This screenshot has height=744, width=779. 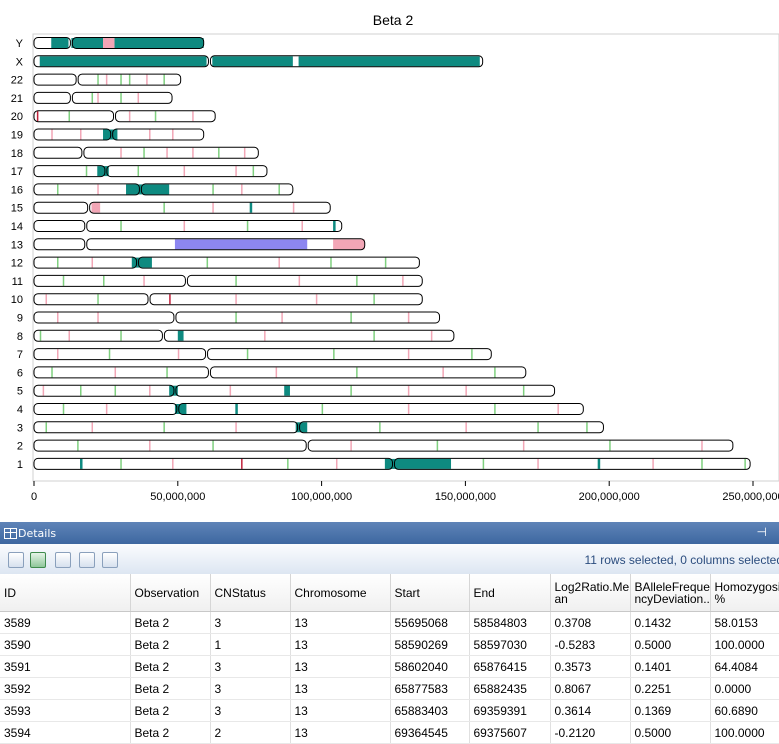 I want to click on table-cell: 69359391, so click(x=510, y=710).